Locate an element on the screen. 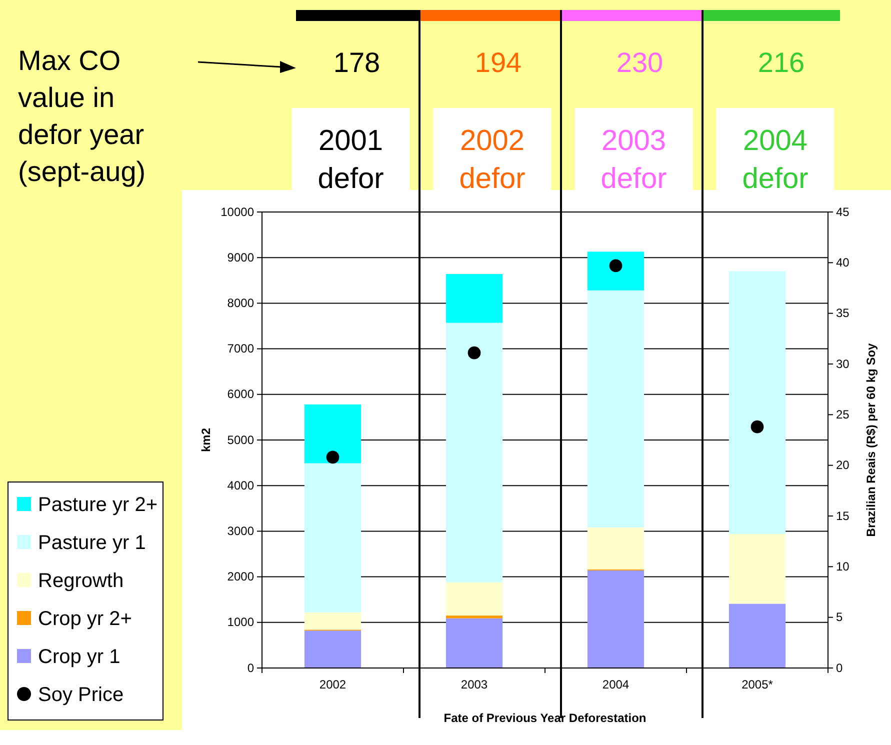  text: 2002 defor is located at coordinates (492, 160).